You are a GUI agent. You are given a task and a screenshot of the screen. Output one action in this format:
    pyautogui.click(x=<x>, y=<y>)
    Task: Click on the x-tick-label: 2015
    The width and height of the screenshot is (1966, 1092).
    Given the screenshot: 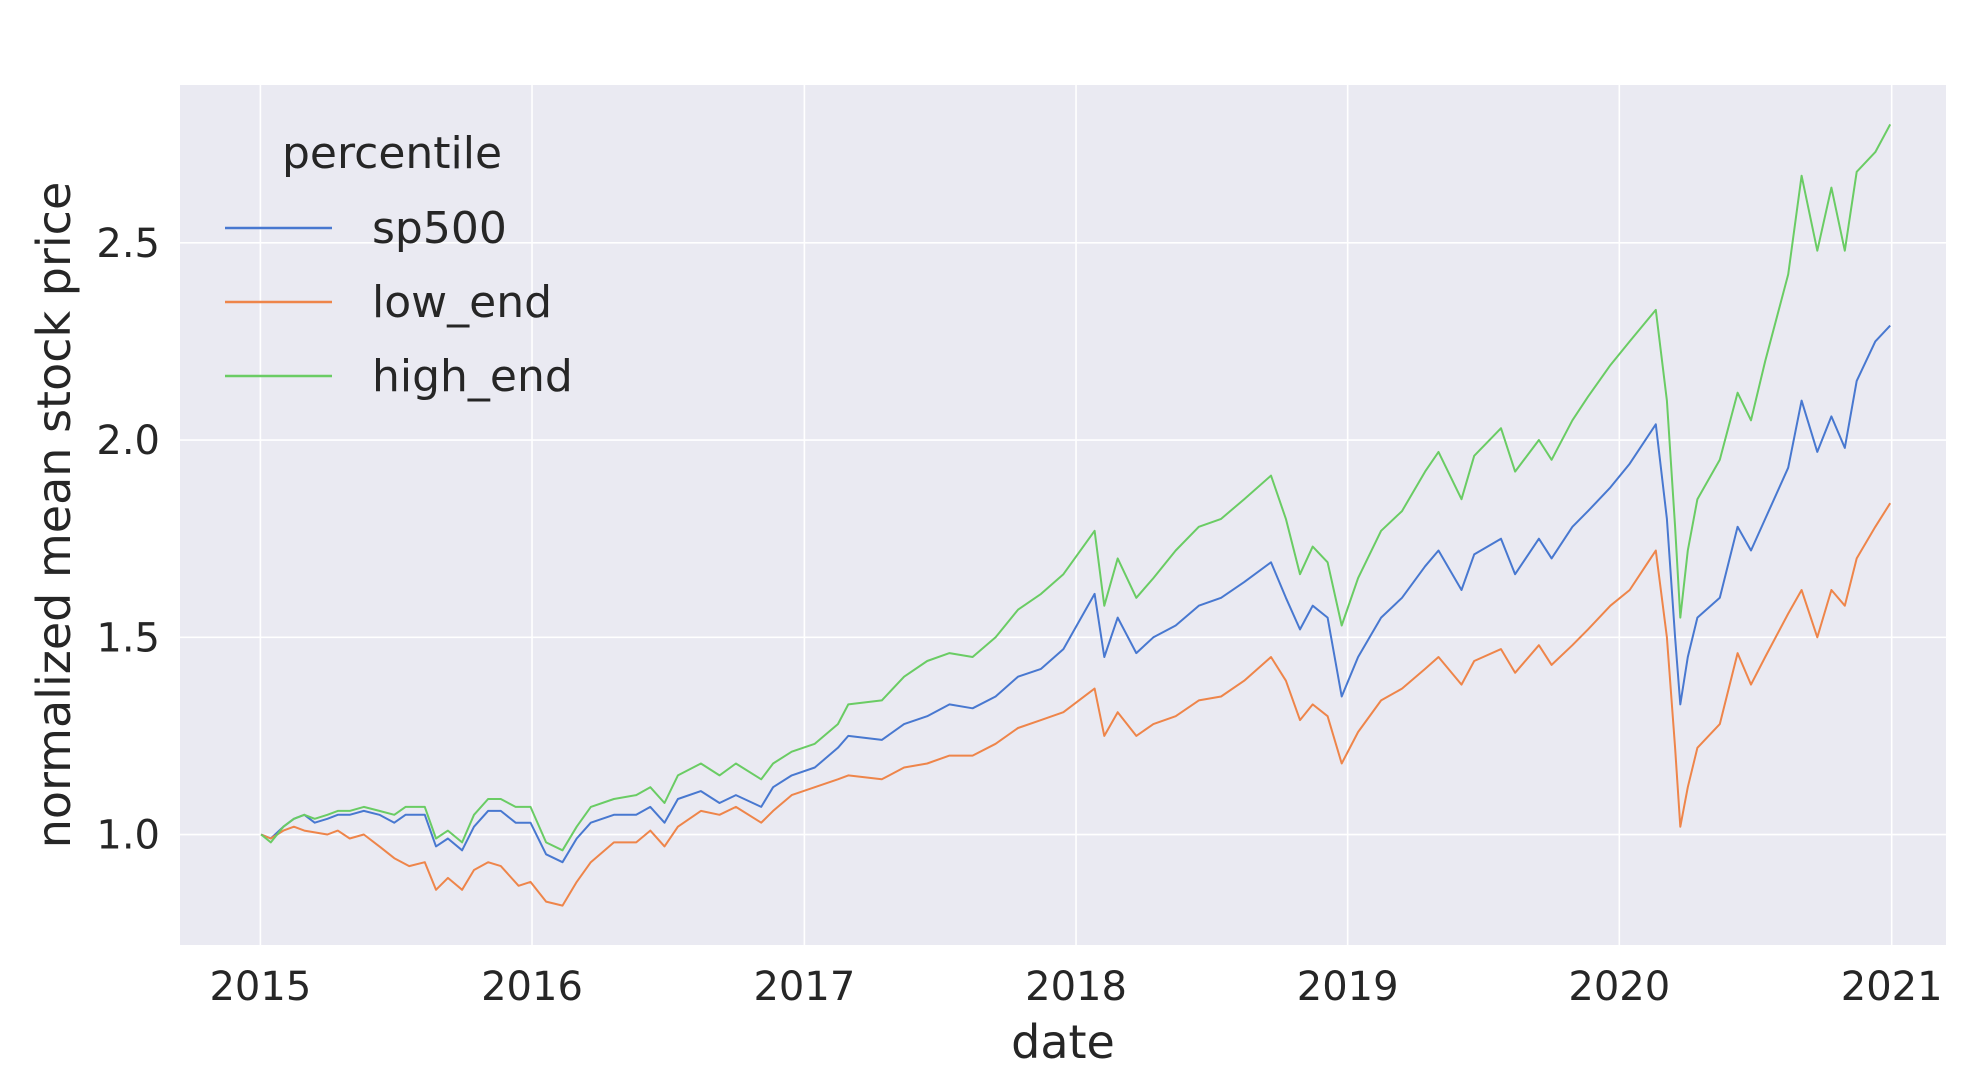 What is the action you would take?
    pyautogui.click(x=260, y=987)
    